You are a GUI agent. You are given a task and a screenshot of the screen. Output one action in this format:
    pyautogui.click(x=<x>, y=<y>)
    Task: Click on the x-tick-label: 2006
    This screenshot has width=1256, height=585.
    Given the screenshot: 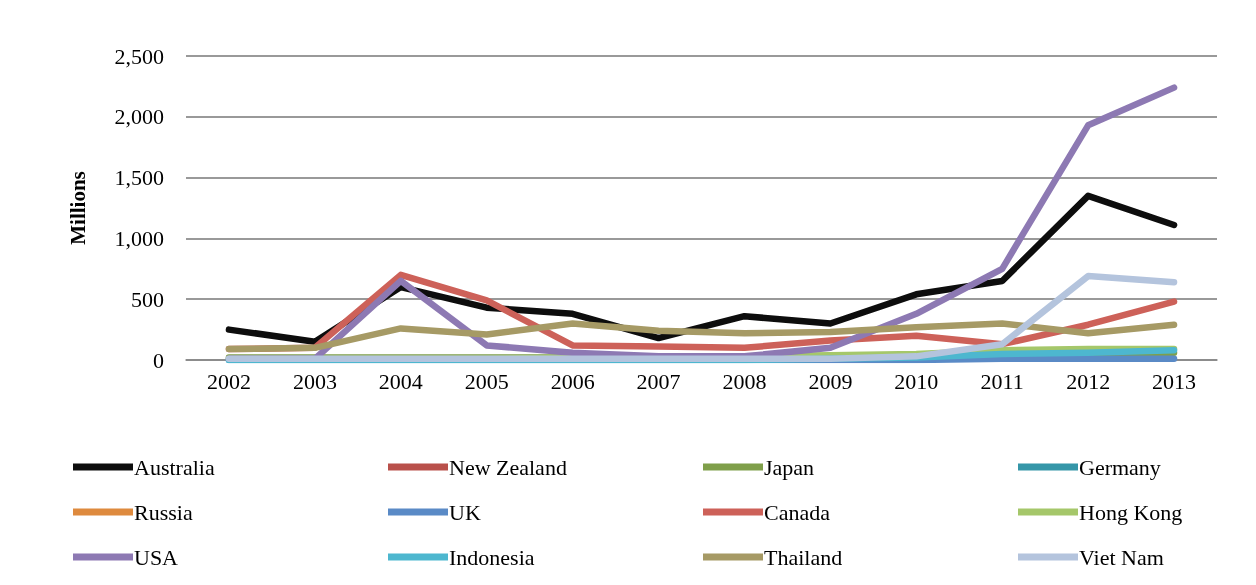 What is the action you would take?
    pyautogui.click(x=572, y=381)
    